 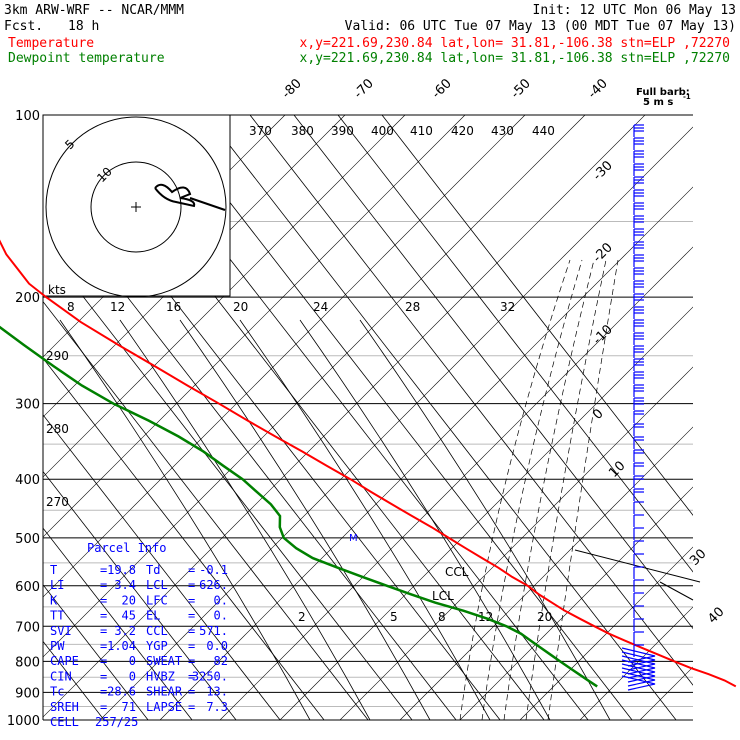 What do you see at coordinates (603, 171) in the screenshot?
I see `isotherm-label: -30` at bounding box center [603, 171].